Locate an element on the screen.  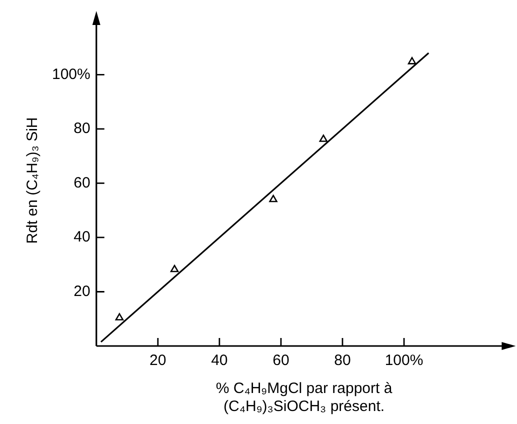
x-tick-label: 80 is located at coordinates (342, 361).